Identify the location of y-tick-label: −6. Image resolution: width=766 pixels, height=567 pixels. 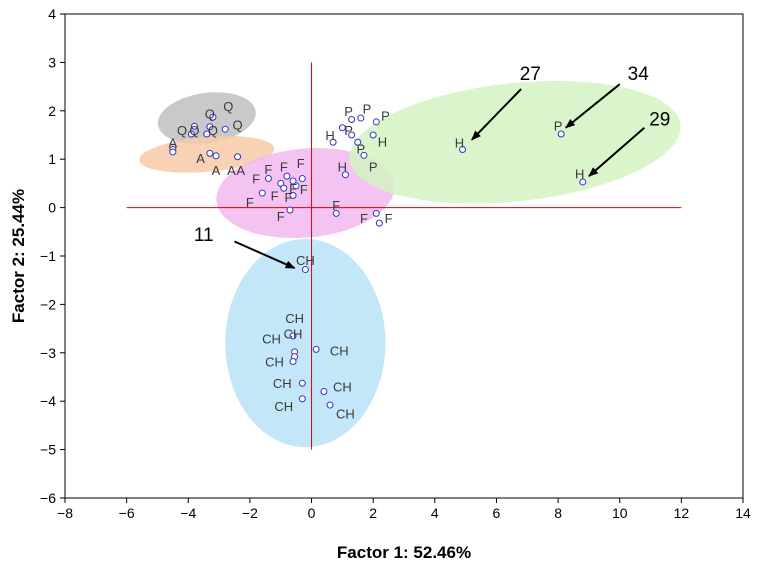
(48, 498).